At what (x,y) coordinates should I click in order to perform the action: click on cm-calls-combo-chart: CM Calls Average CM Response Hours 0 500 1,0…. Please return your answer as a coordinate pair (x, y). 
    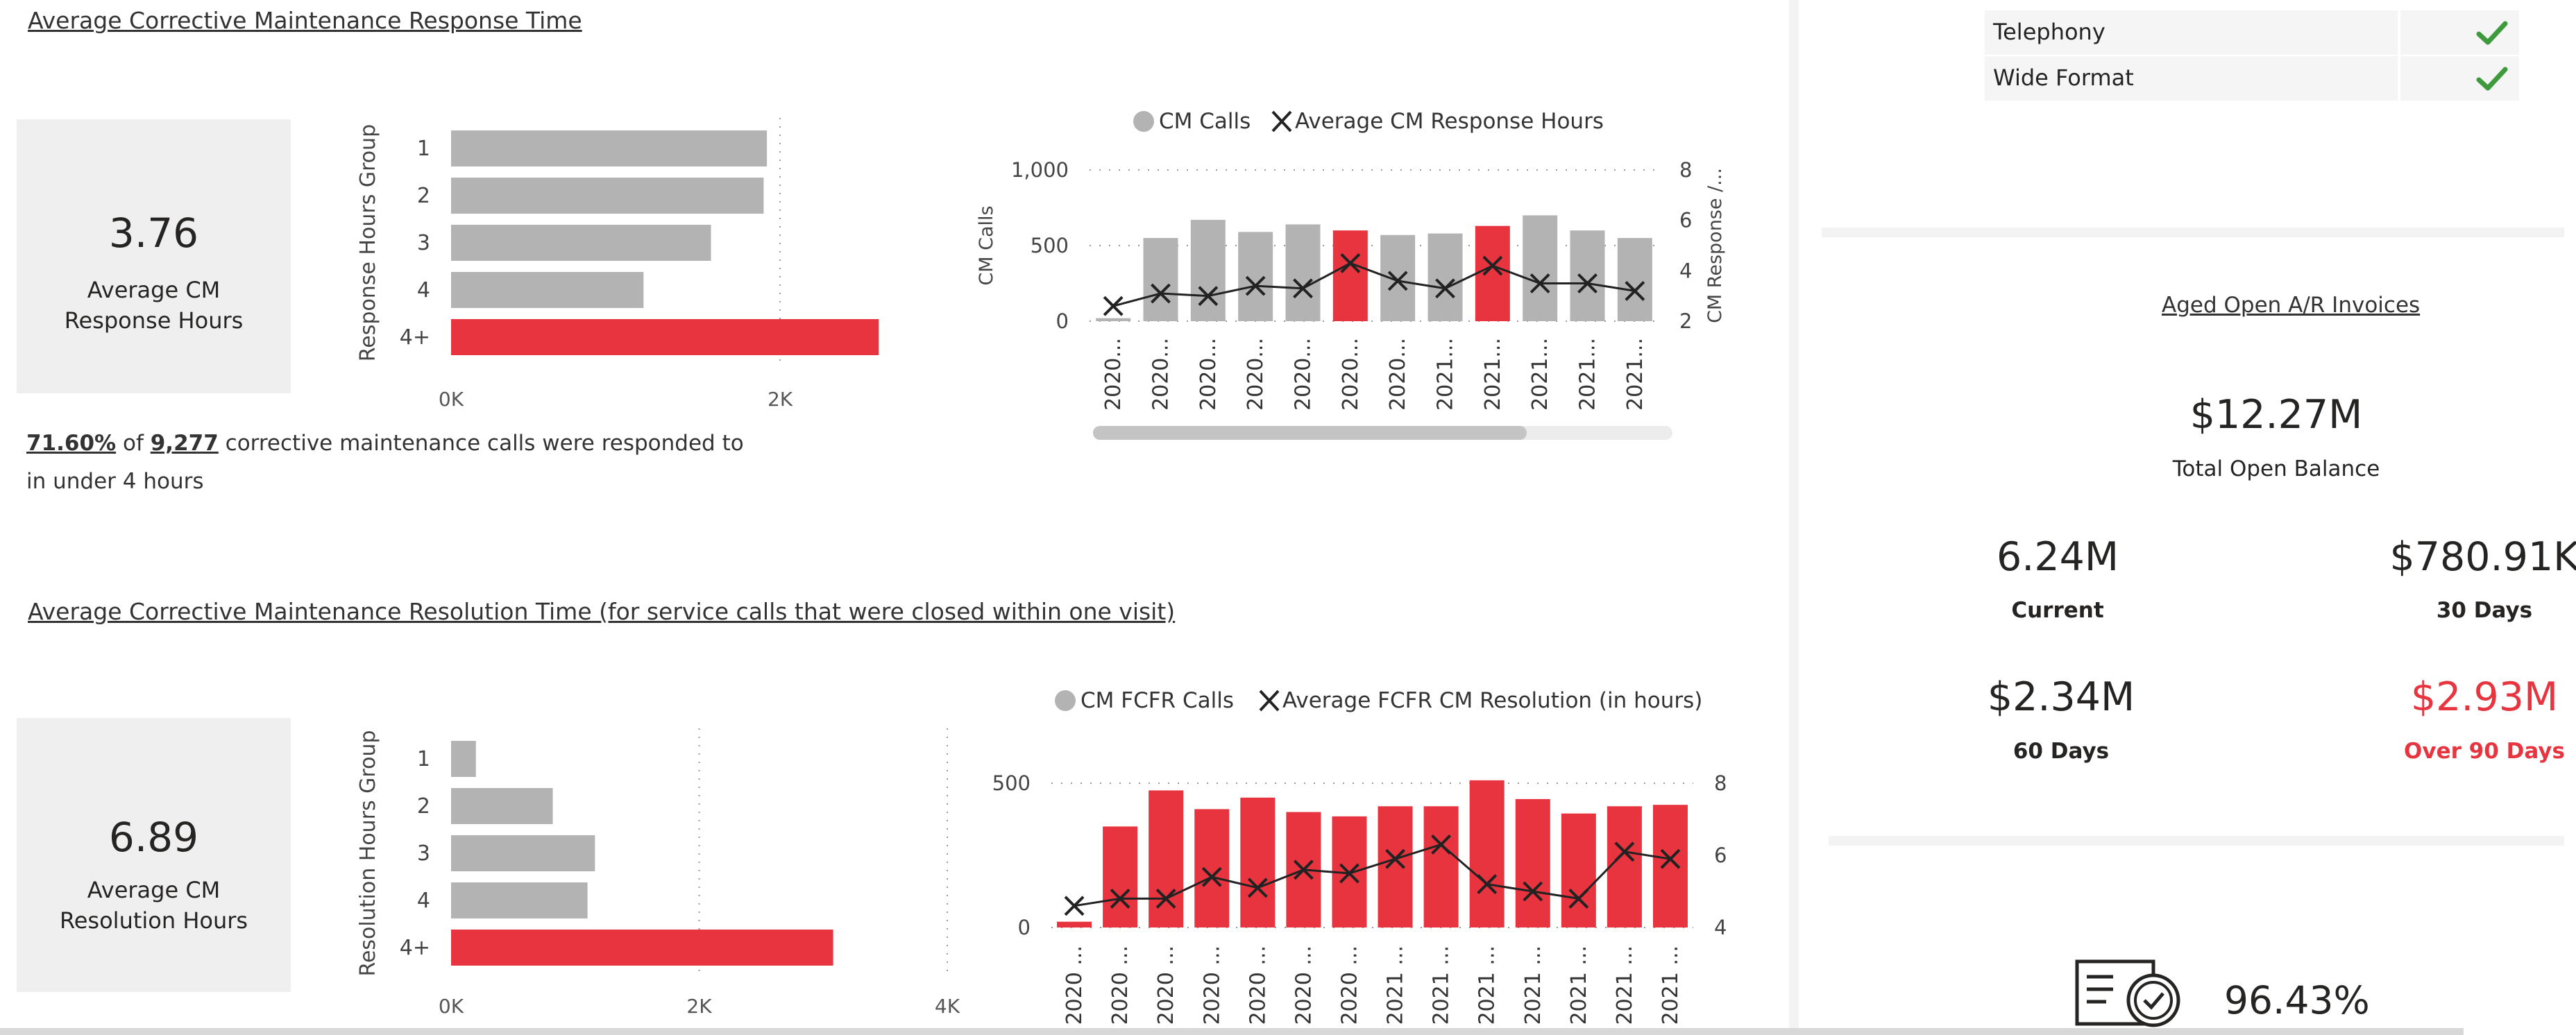
    Looking at the image, I should click on (1360, 274).